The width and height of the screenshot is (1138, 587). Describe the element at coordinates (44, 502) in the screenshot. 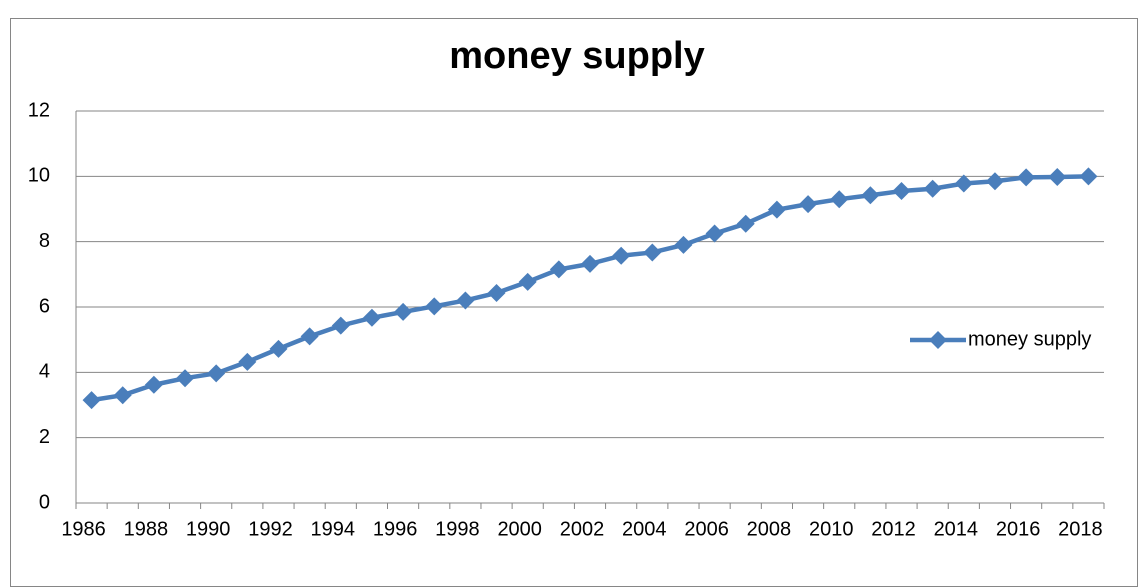

I see `y-tick-label: 0` at that location.